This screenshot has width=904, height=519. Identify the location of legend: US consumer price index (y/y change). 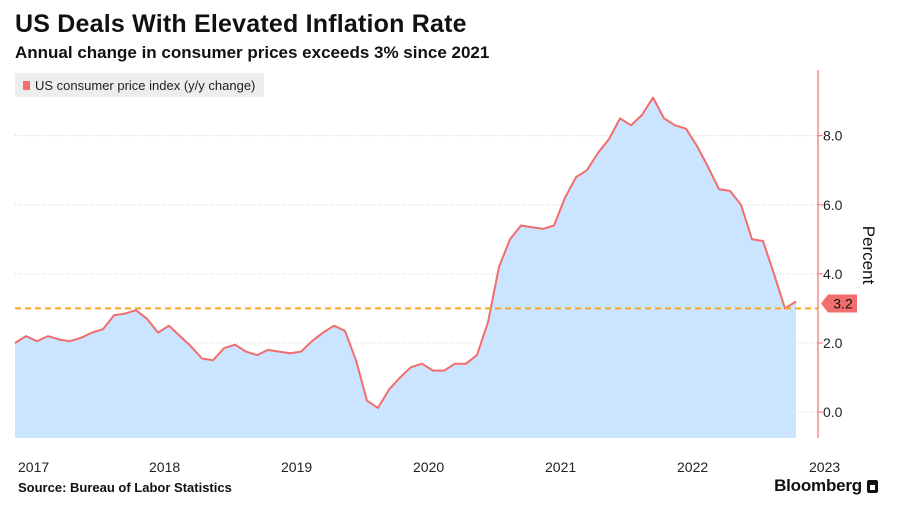
(140, 85).